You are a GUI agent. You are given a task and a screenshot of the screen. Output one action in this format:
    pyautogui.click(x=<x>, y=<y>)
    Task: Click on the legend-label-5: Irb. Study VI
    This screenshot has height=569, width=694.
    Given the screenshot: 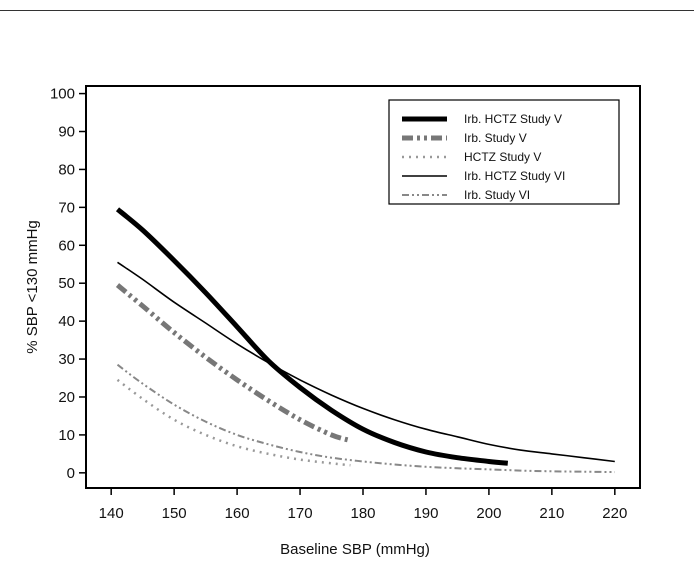 What is the action you would take?
    pyautogui.click(x=497, y=195)
    